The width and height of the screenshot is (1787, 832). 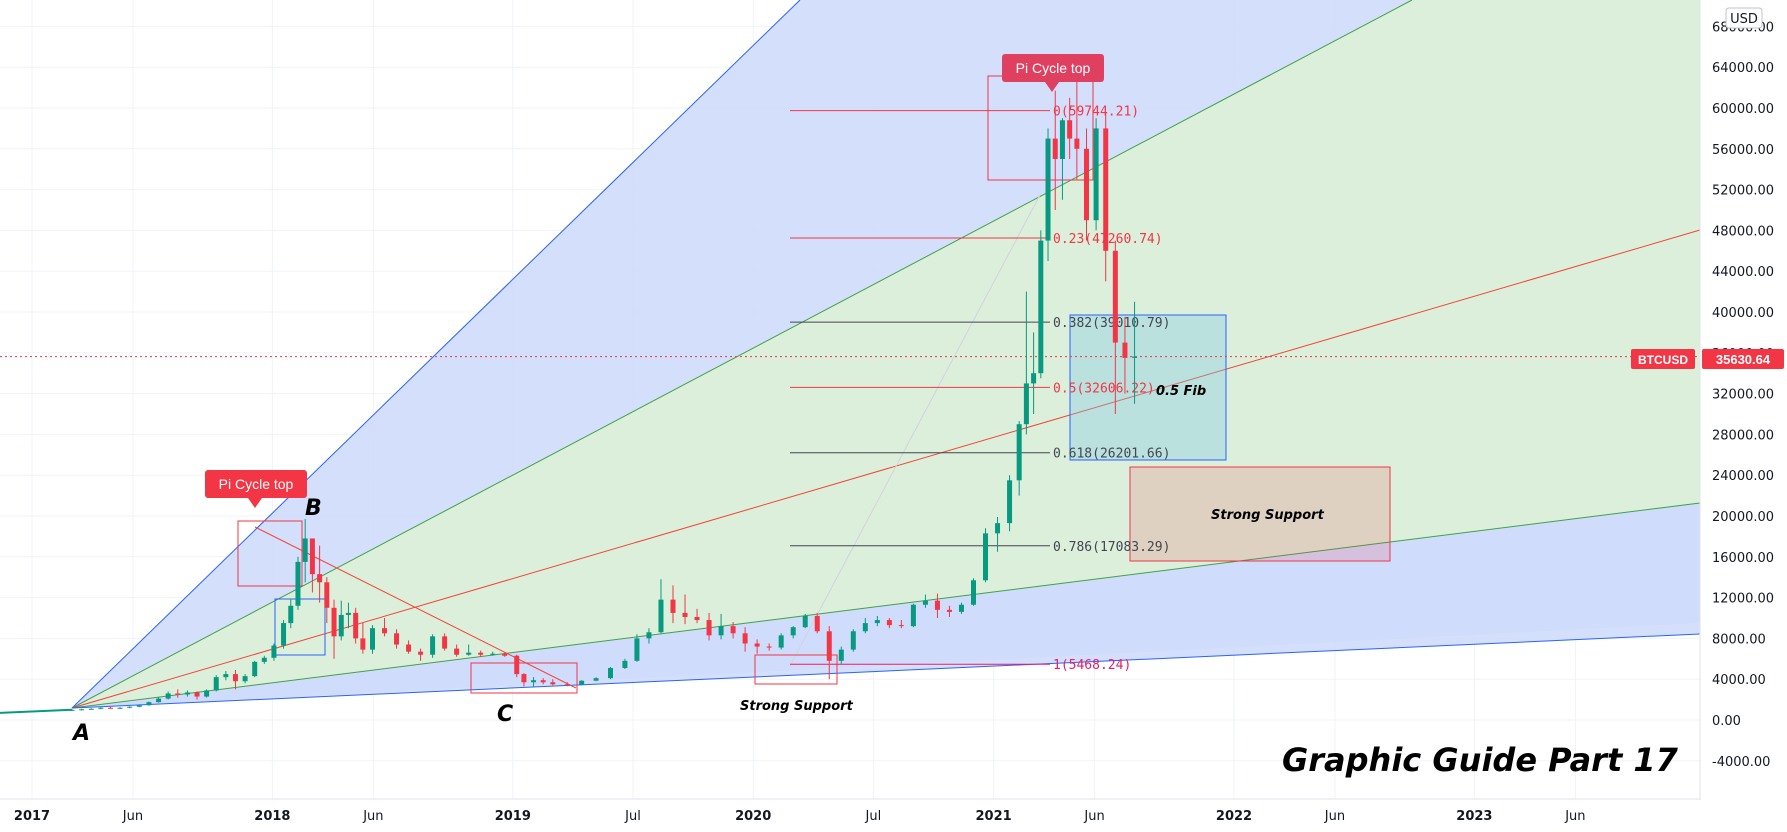 I want to click on pi-cycle-label-2: Pi Cycle top, so click(x=1053, y=73).